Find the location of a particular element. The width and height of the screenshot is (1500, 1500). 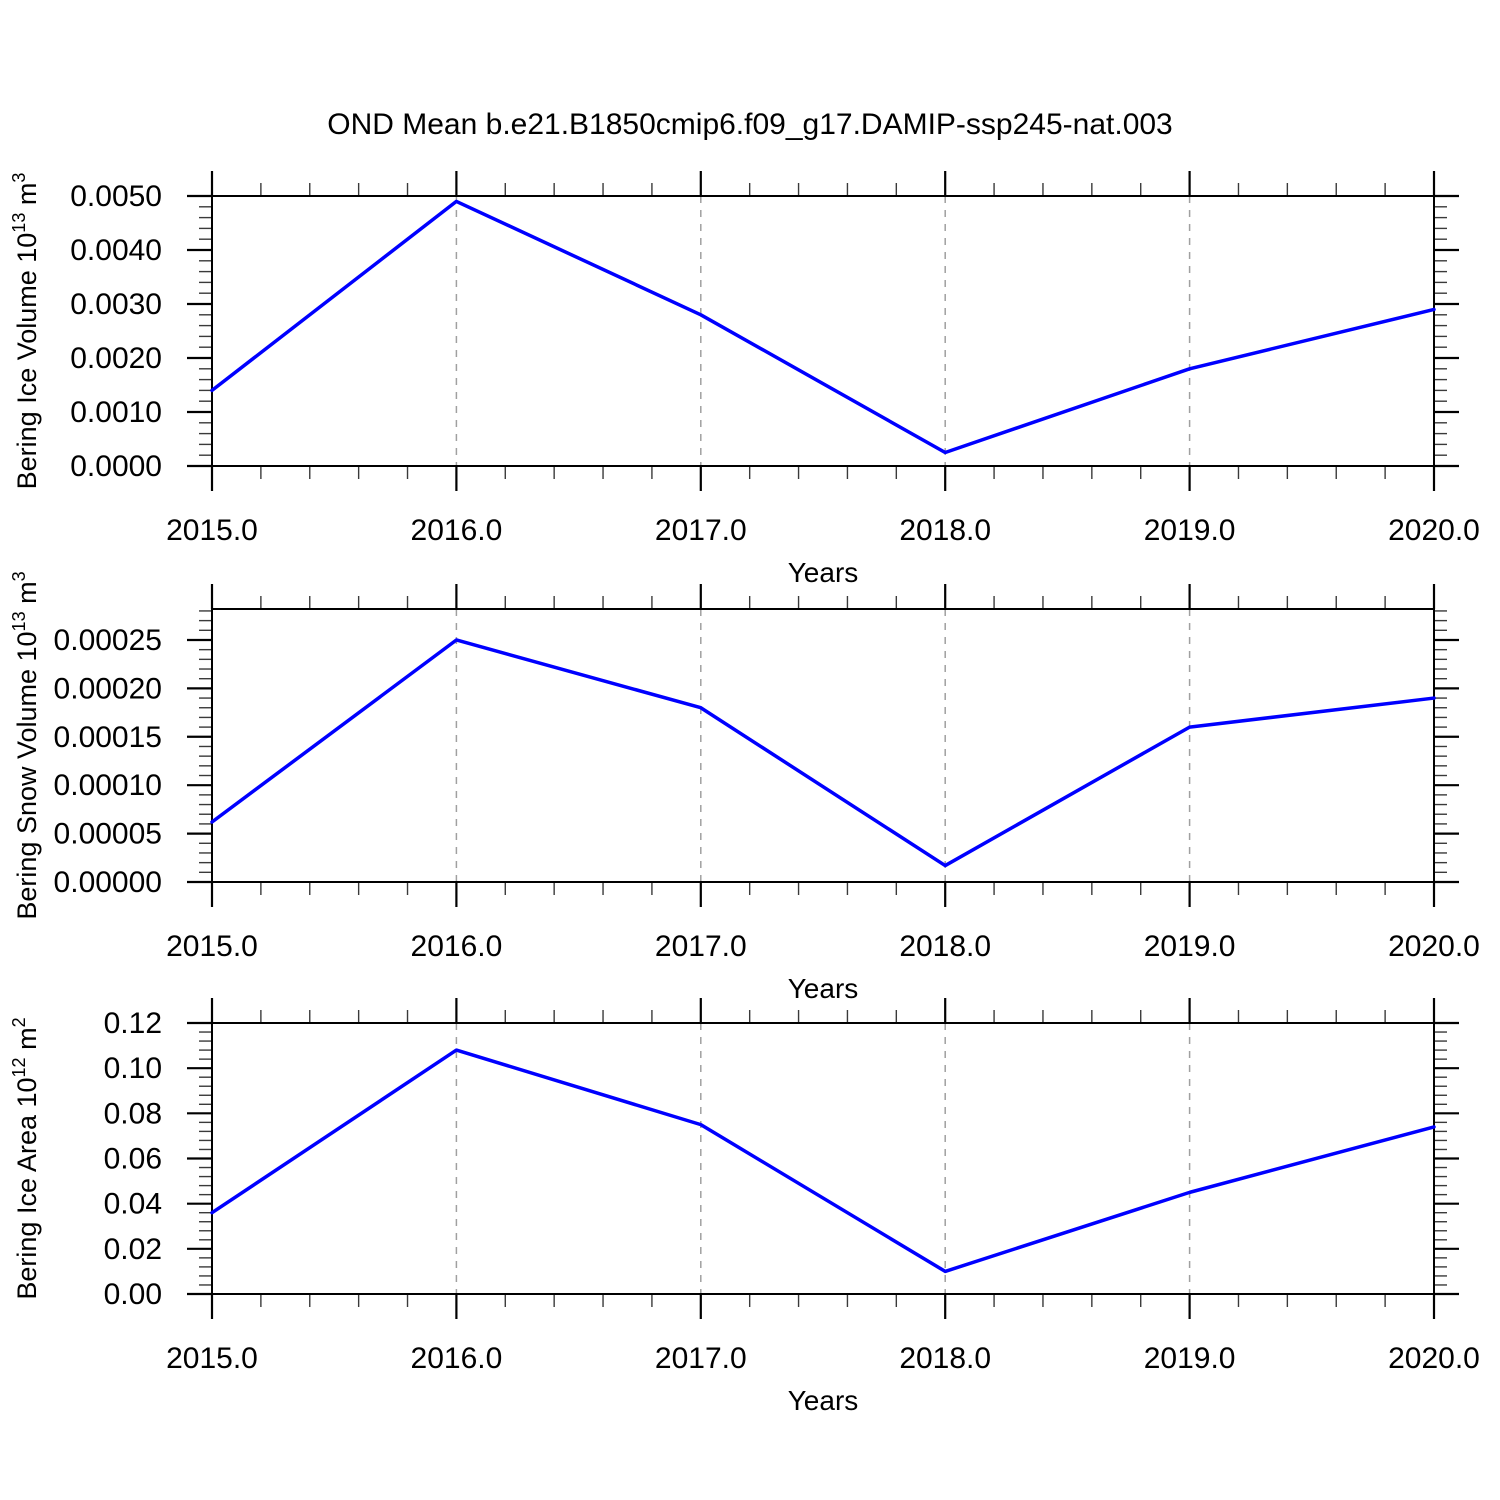

y-tick-label: 0.12 is located at coordinates (133, 1023).